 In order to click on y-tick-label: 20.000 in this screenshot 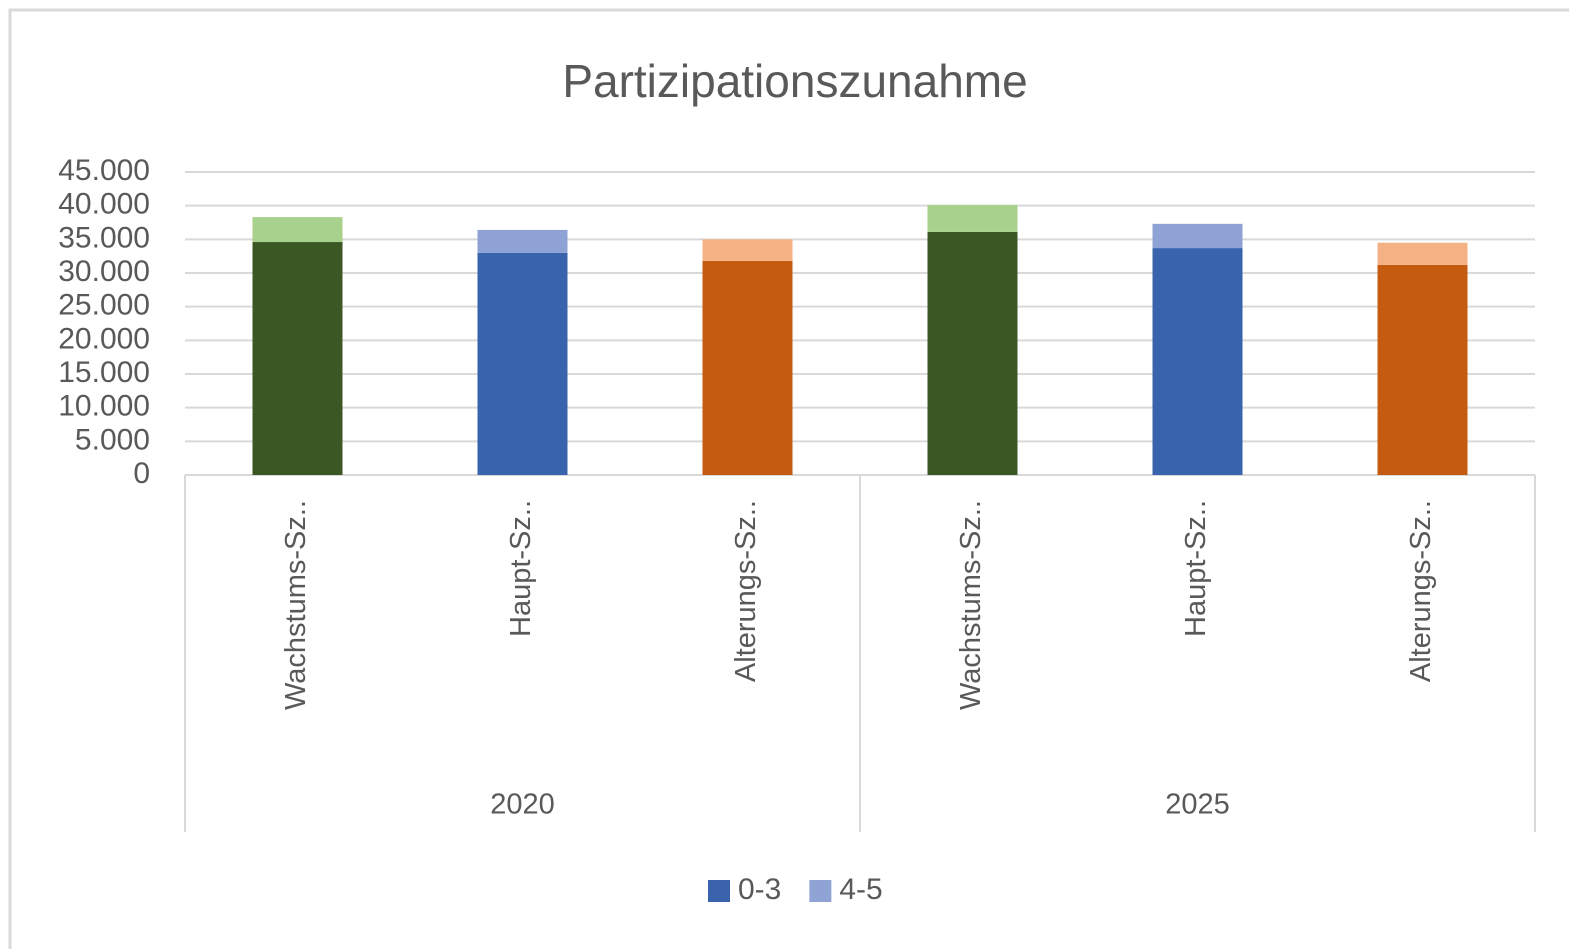, I will do `click(104, 338)`.